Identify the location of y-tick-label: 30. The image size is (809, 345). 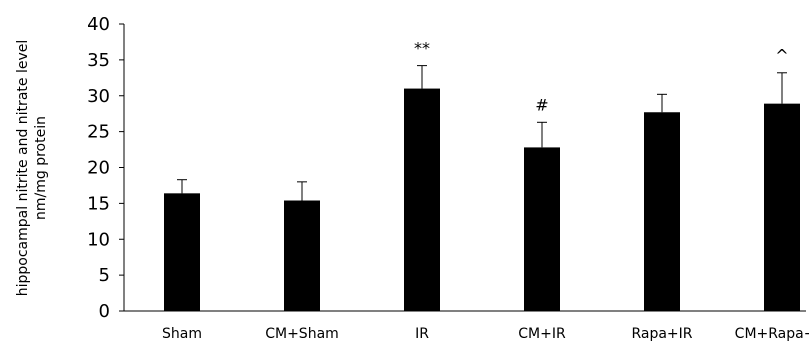
(98, 96).